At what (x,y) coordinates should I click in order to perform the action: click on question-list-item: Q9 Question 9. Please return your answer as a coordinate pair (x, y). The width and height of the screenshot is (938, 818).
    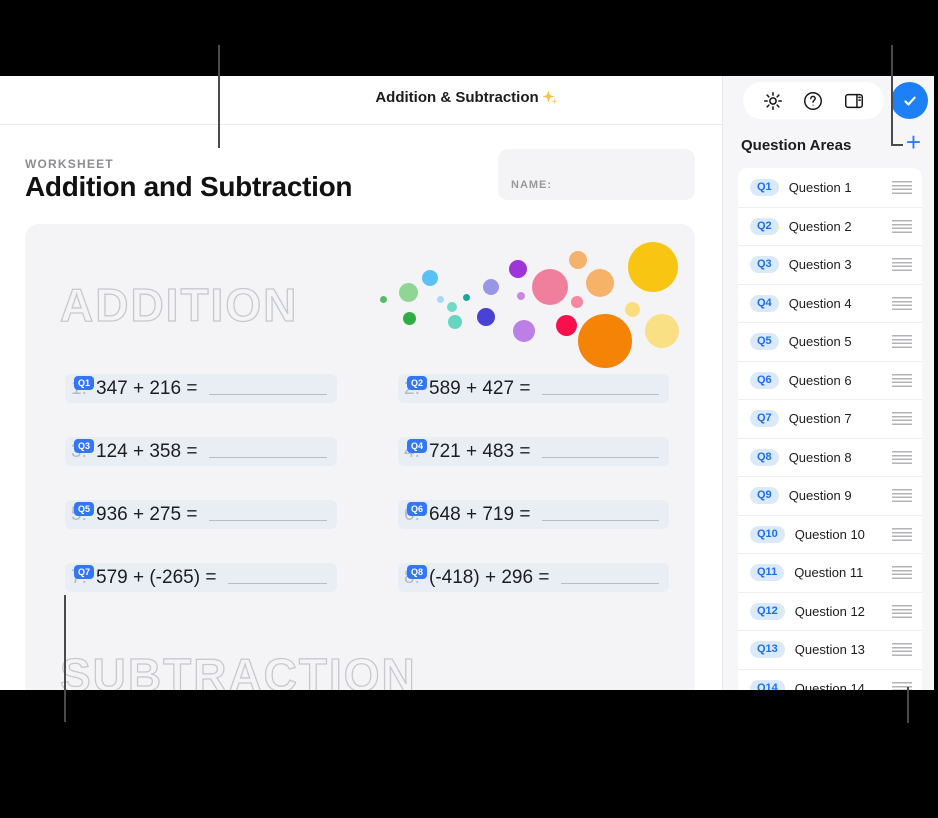
    Looking at the image, I should click on (830, 495).